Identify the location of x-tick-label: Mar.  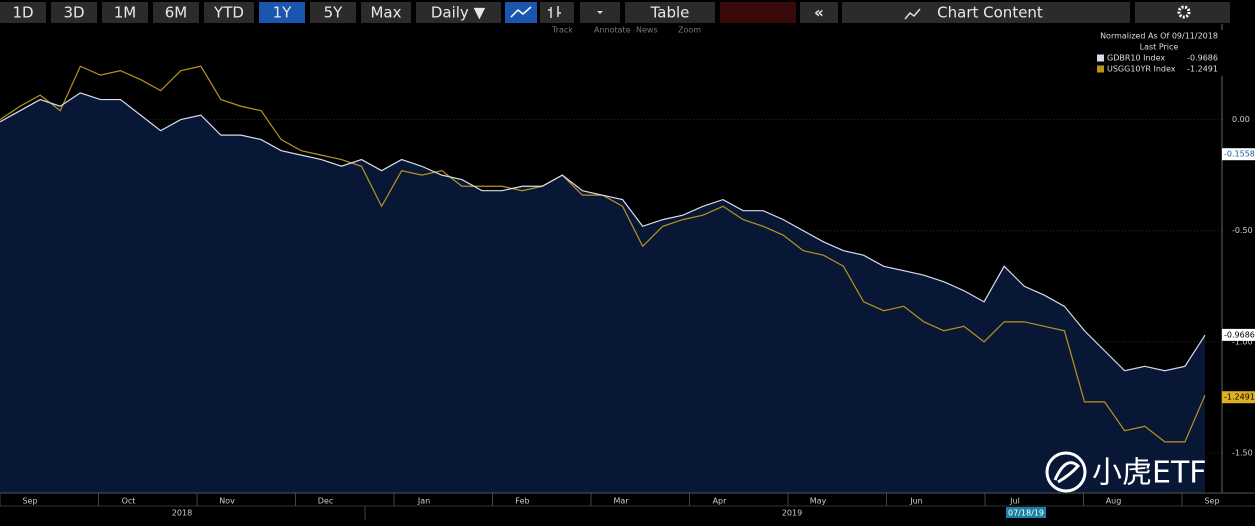
(621, 501).